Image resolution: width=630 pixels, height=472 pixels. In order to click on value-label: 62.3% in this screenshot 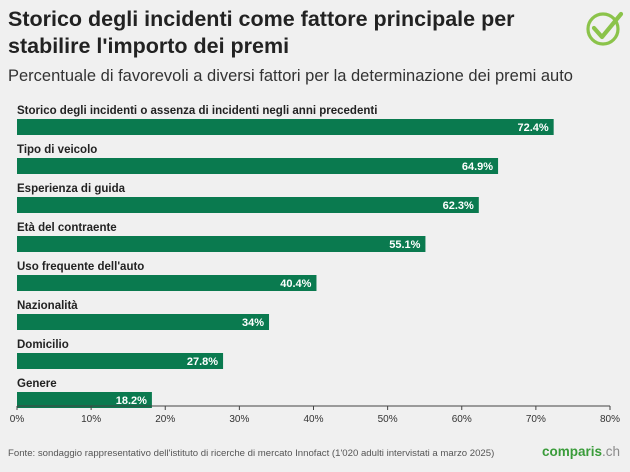, I will do `click(458, 206)`.